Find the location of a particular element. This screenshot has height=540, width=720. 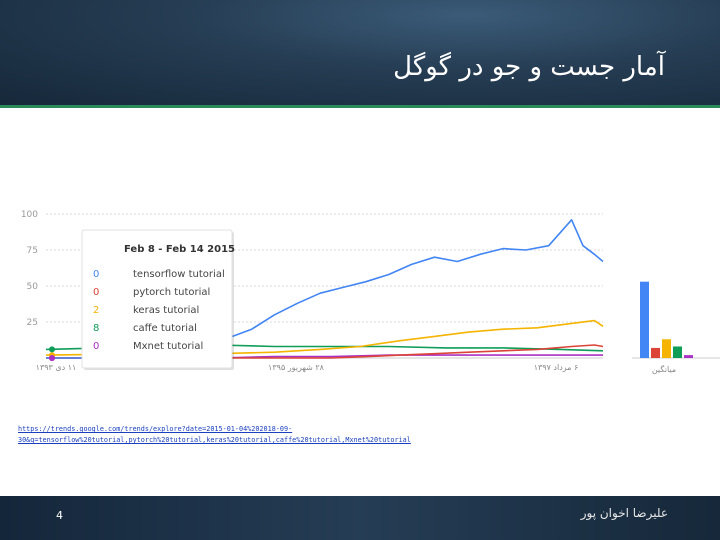

header-divider is located at coordinates (360, 106).